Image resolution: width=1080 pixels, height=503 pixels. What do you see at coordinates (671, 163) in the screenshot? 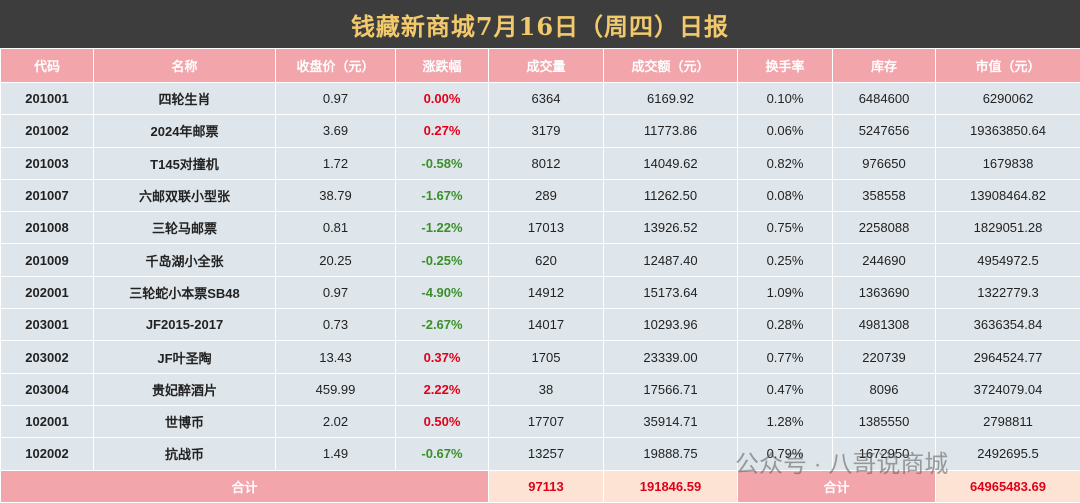
I see `table-cell: 14049.62` at bounding box center [671, 163].